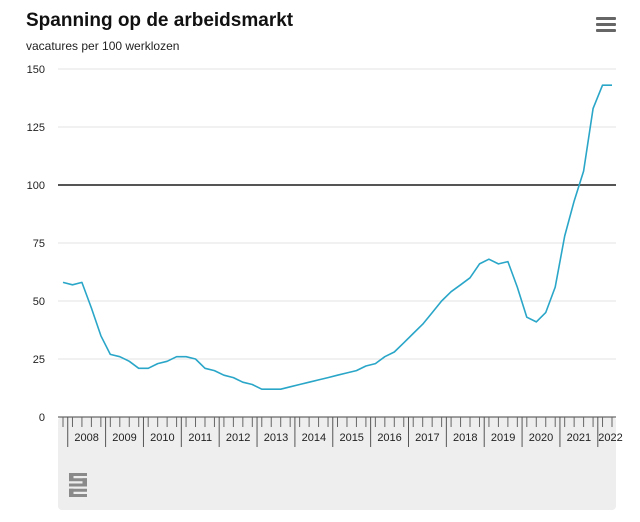 The image size is (640, 522). What do you see at coordinates (200, 438) in the screenshot?
I see `x-tick-label-2011: 2011` at bounding box center [200, 438].